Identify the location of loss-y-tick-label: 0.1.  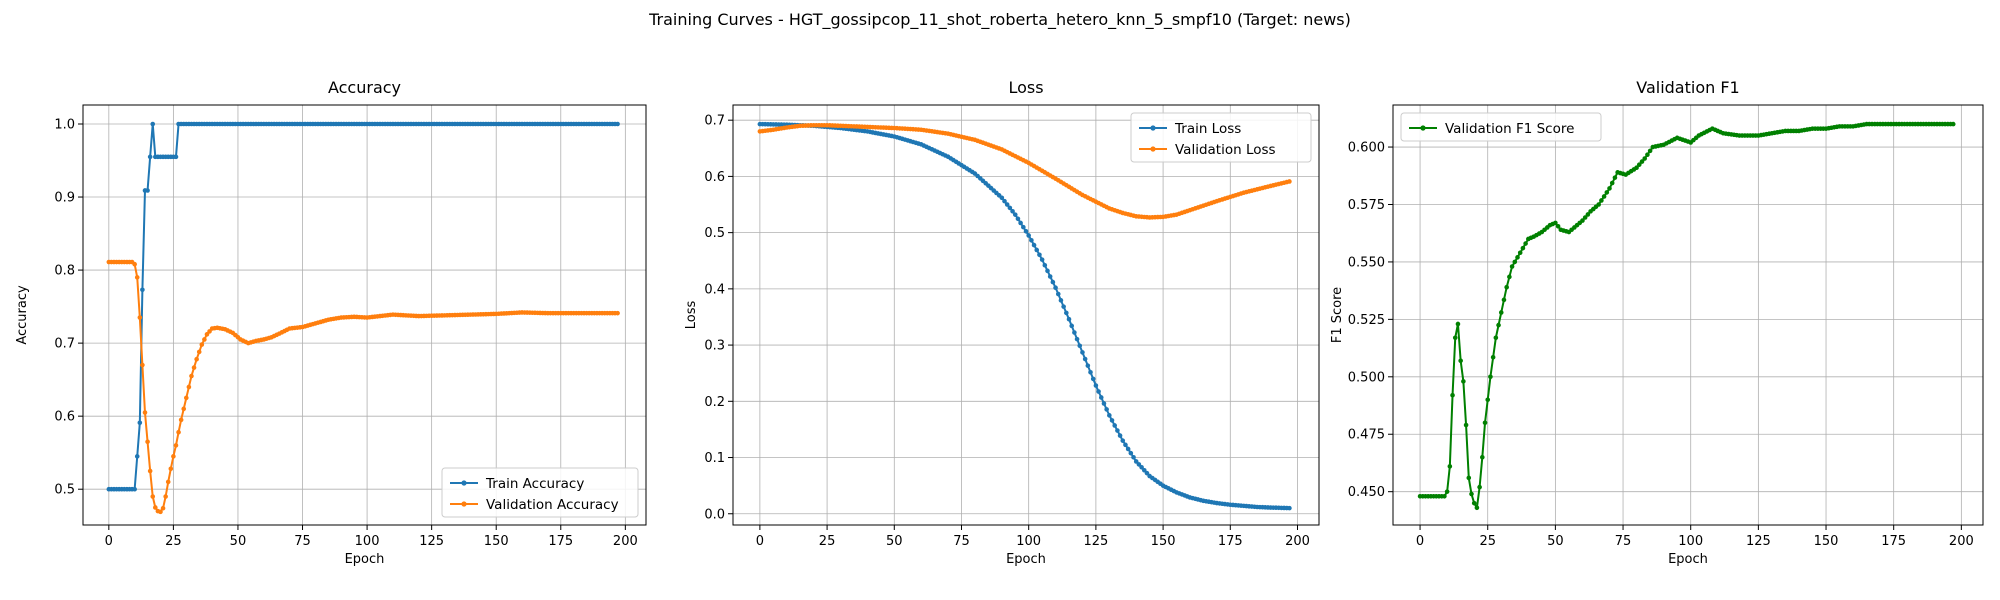
(714, 458).